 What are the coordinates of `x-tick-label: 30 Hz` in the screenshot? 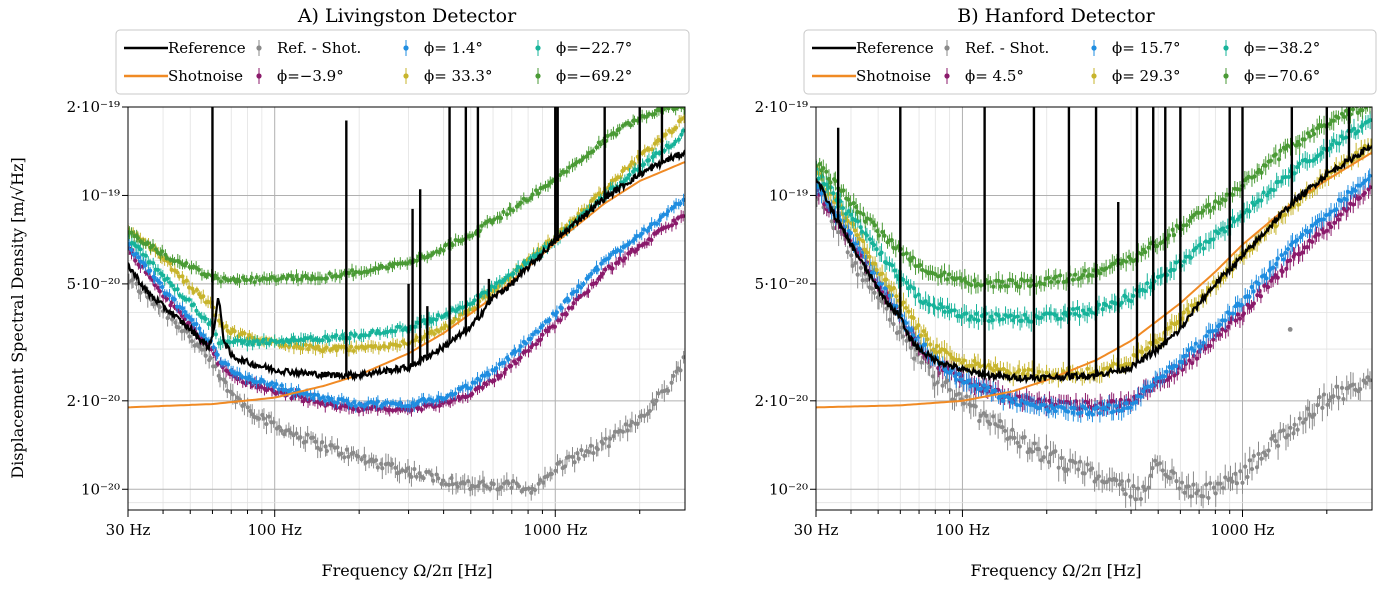 It's located at (128, 530).